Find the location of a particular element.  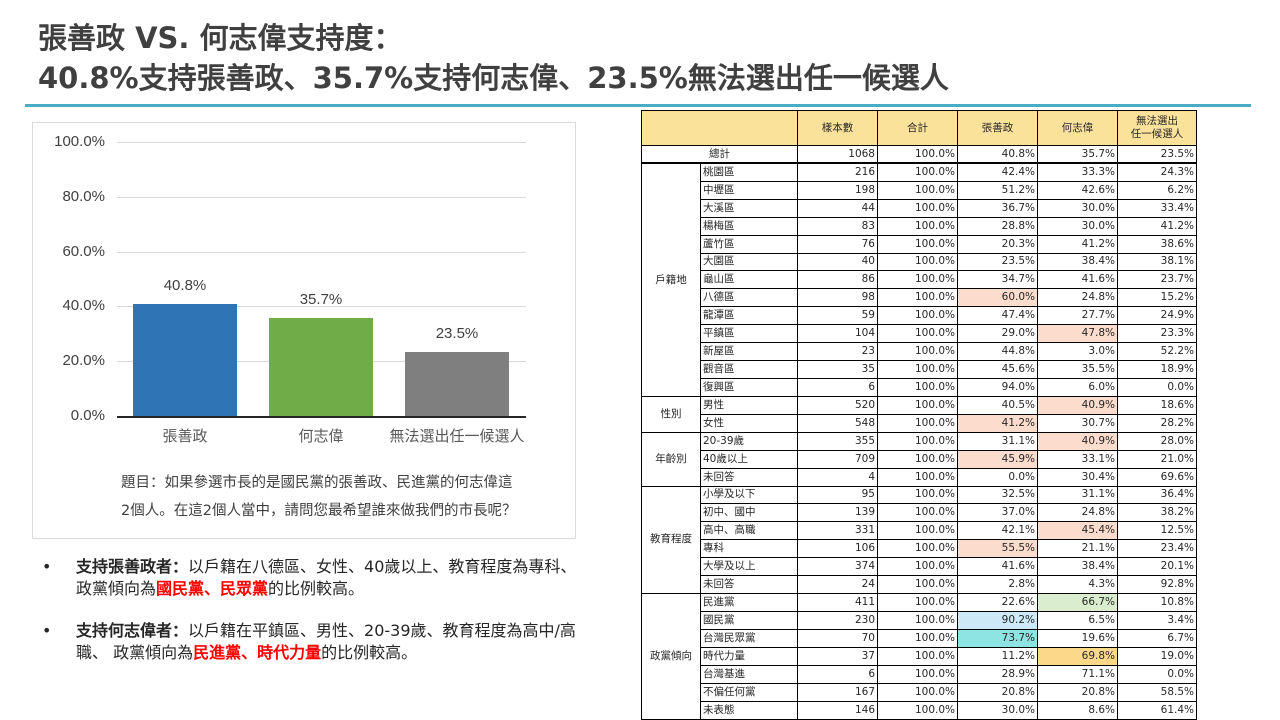

table-row: 戶籍地 桃園區 216 100.0% 42.4% 33.3% 24.3% is located at coordinates (919, 279).